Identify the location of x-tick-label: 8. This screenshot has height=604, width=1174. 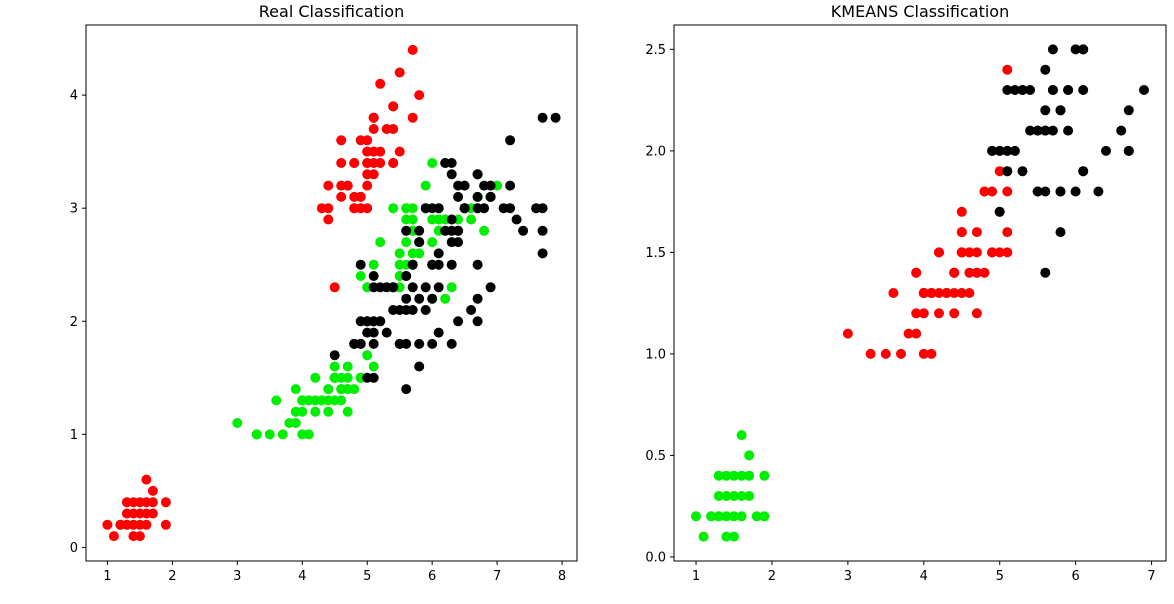
(562, 576).